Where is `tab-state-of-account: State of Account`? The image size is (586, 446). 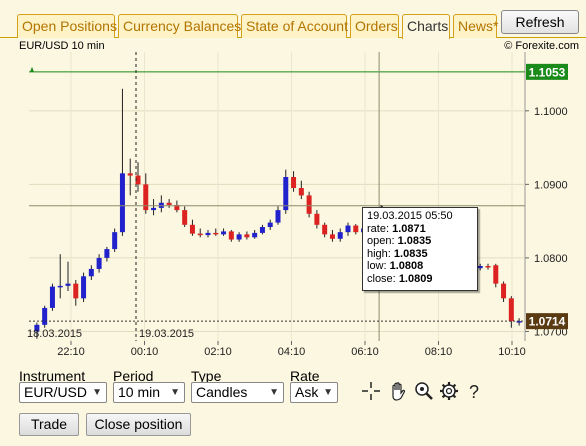
tab-state-of-account: State of Account is located at coordinates (294, 26).